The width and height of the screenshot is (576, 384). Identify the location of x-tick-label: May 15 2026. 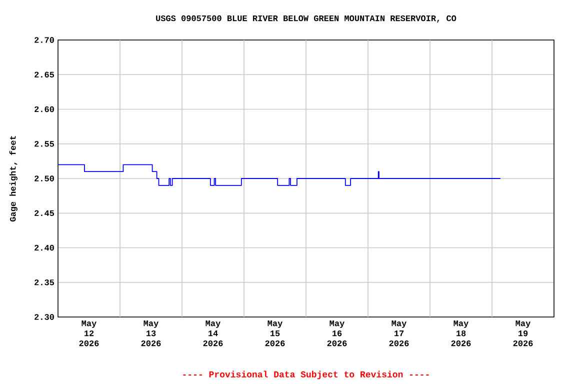
(275, 333).